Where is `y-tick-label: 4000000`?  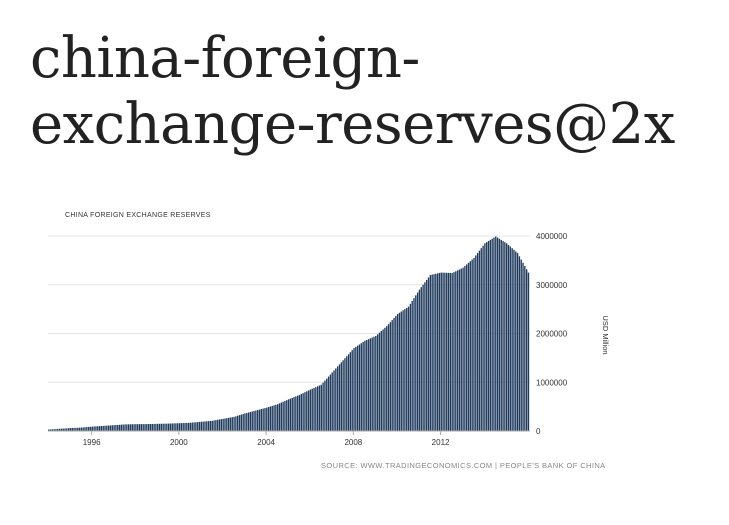 y-tick-label: 4000000 is located at coordinates (552, 236).